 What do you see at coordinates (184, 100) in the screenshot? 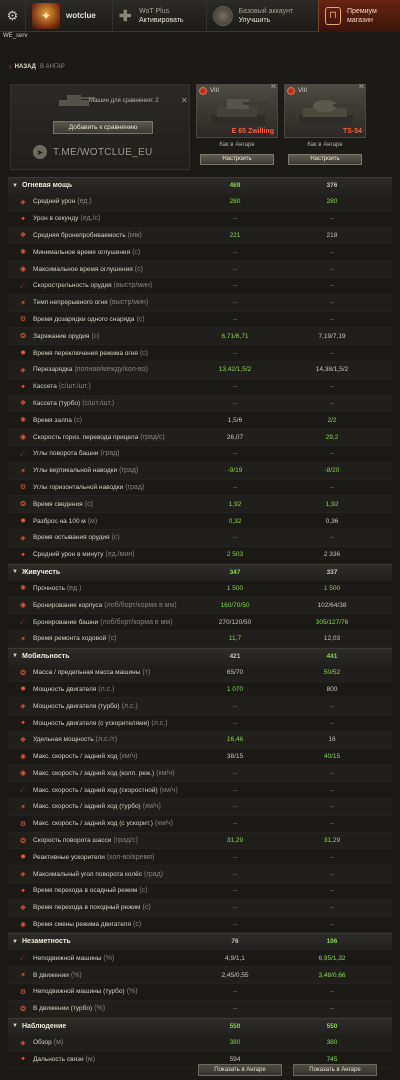
I see `clear-all-close-icon: ✕` at bounding box center [184, 100].